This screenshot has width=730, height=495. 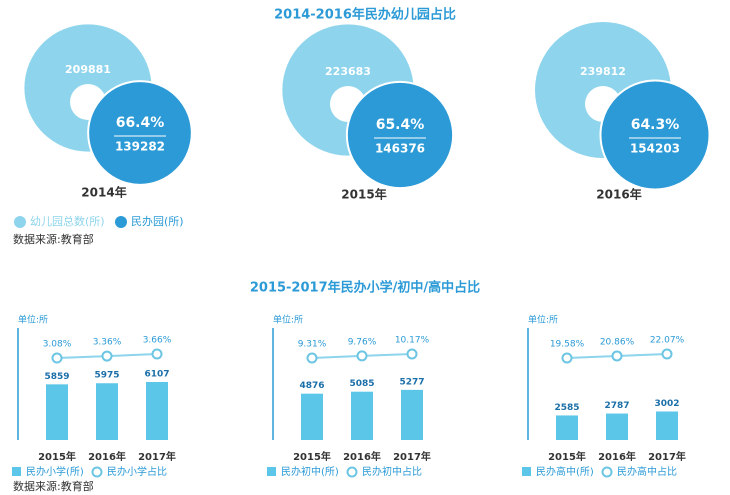 I want to click on total-label: 239812, so click(x=603, y=71).